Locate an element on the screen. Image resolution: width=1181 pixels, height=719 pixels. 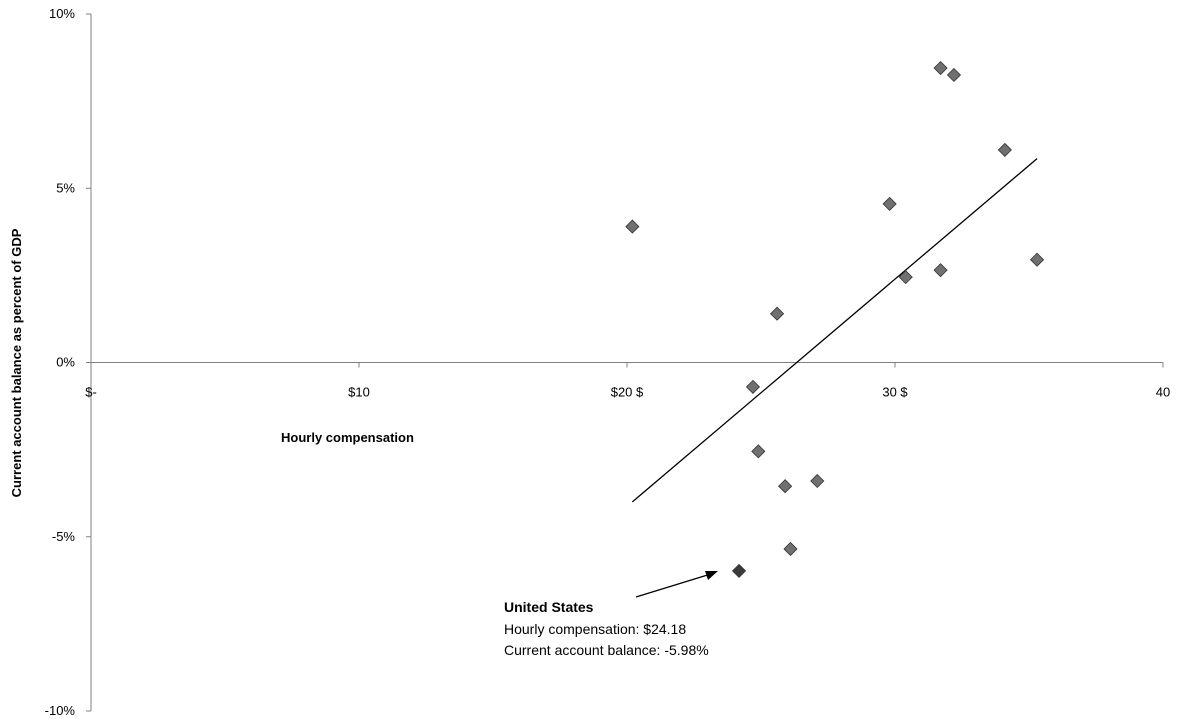
y-tick-label: 10% is located at coordinates (62, 13).